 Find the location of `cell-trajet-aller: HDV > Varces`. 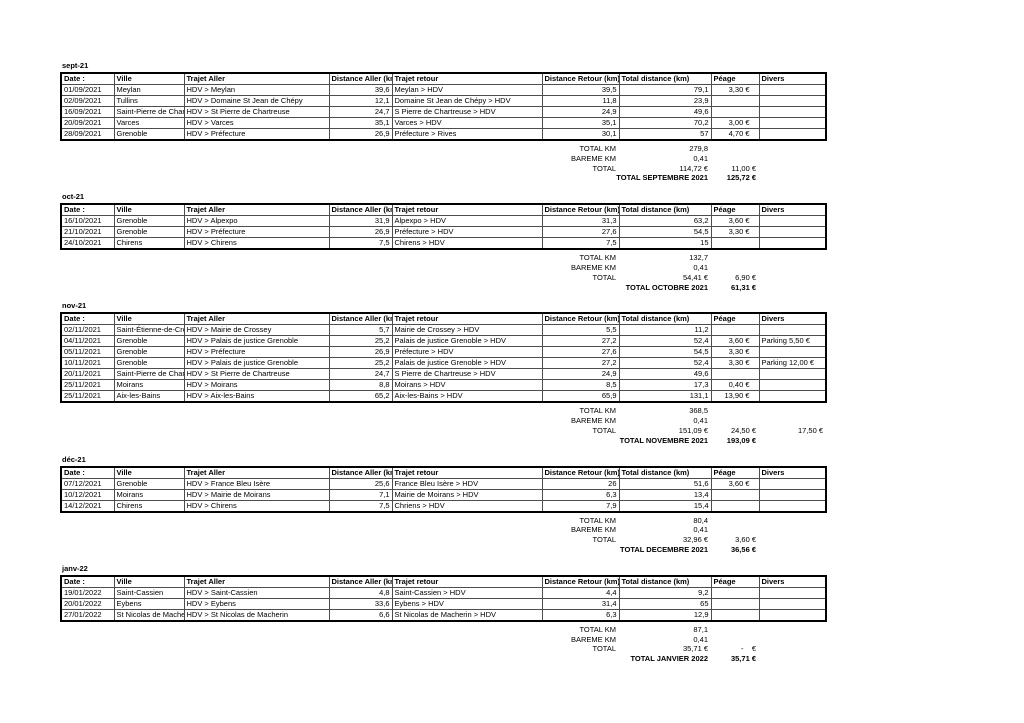

cell-trajet-aller: HDV > Varces is located at coordinates (256, 123).